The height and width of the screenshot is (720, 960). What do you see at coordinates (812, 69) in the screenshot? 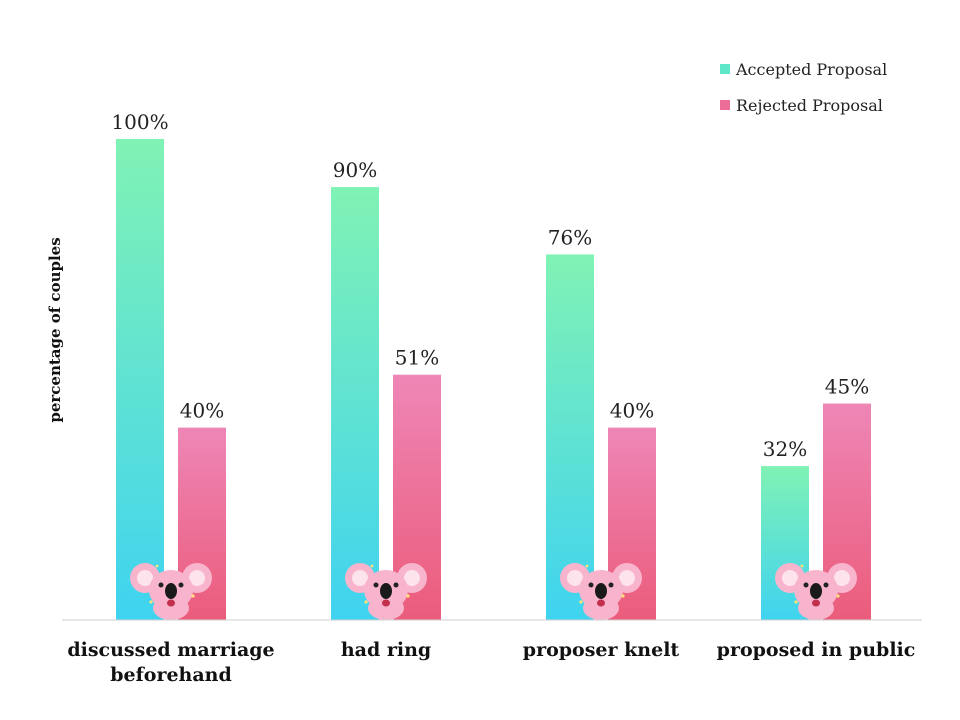
I see `legend-label-accepted: Accepted Proposal` at bounding box center [812, 69].